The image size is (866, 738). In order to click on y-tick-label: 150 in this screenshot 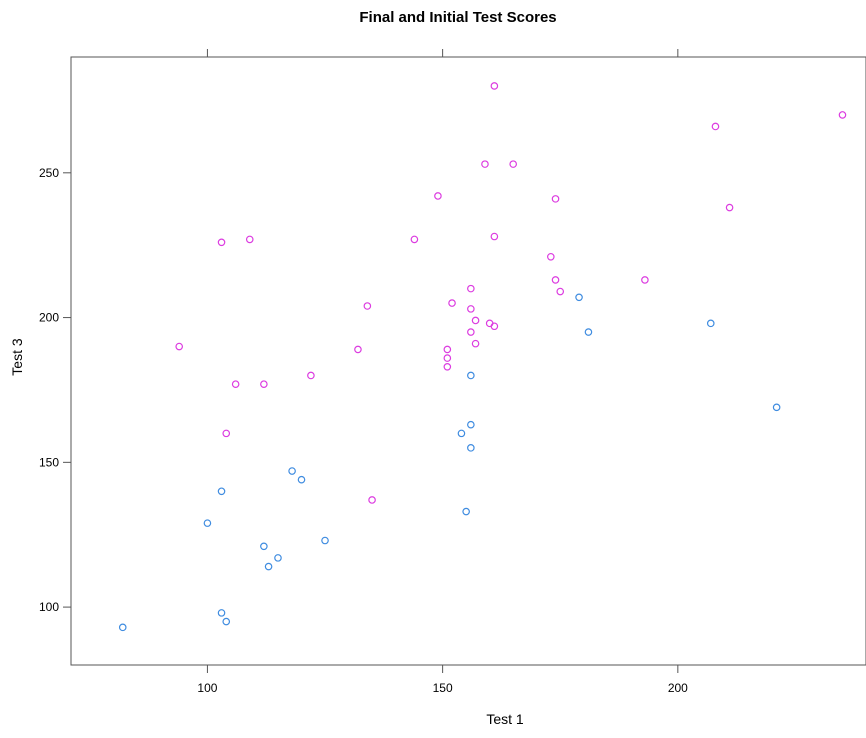, I will do `click(49, 462)`.